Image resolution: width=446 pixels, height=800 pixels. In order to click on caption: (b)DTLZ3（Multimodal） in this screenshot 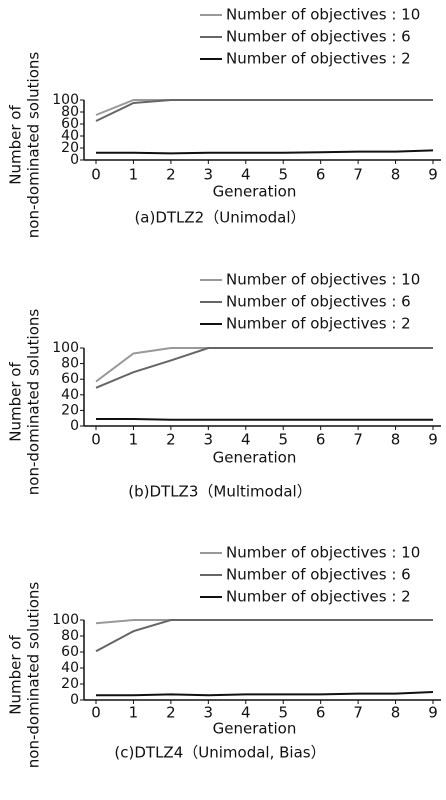, I will do `click(219, 492)`.